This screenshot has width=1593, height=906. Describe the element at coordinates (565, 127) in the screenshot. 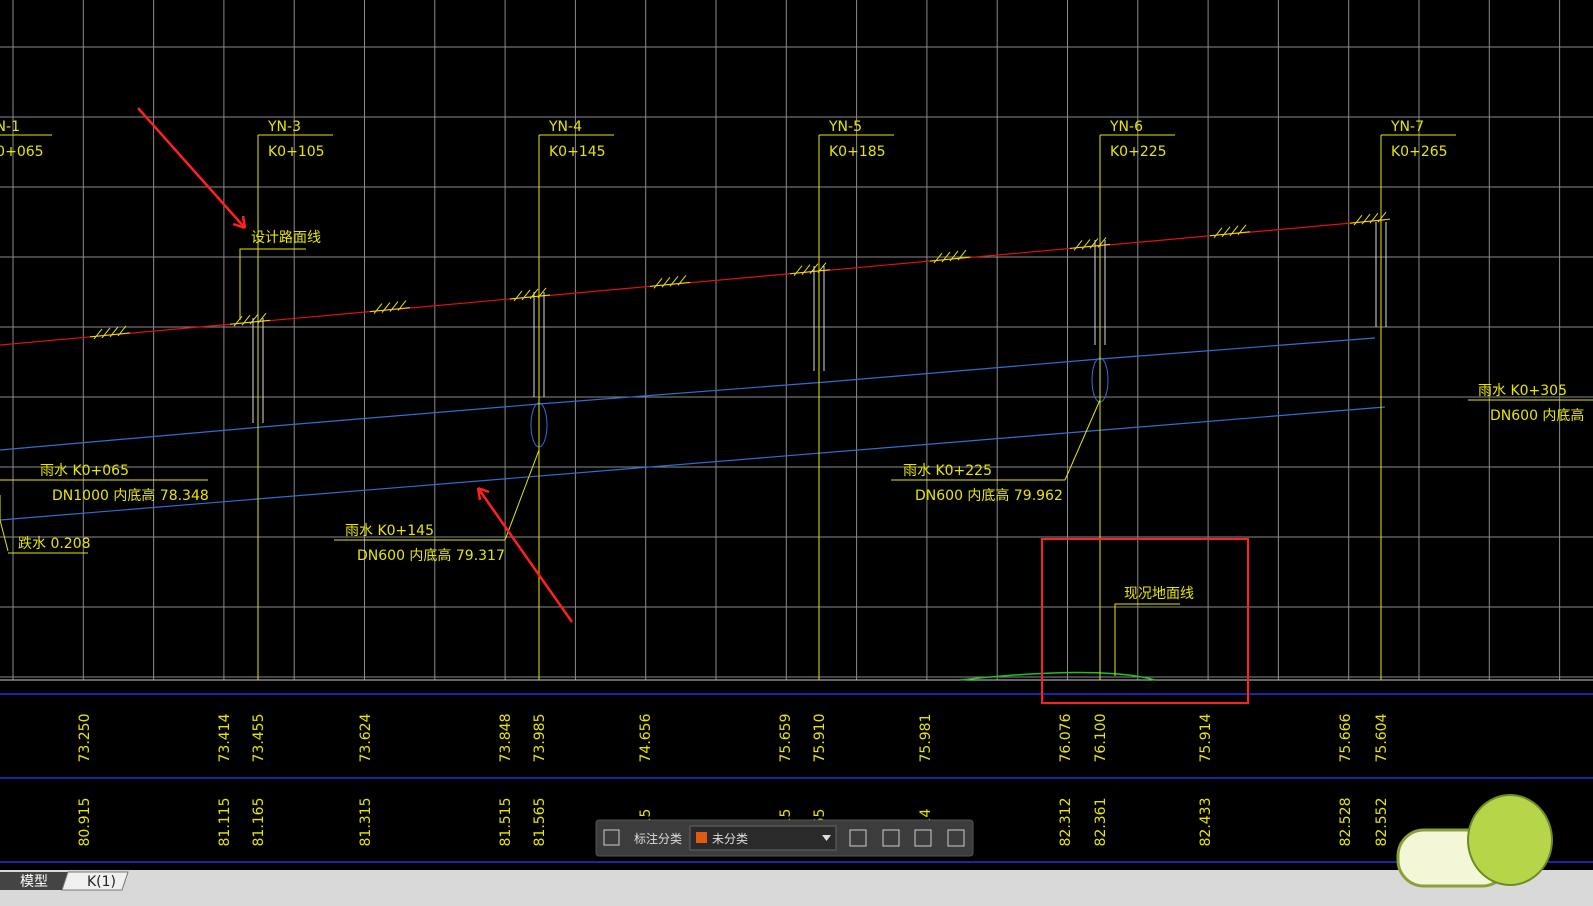

I see `station-name: YN-4` at that location.